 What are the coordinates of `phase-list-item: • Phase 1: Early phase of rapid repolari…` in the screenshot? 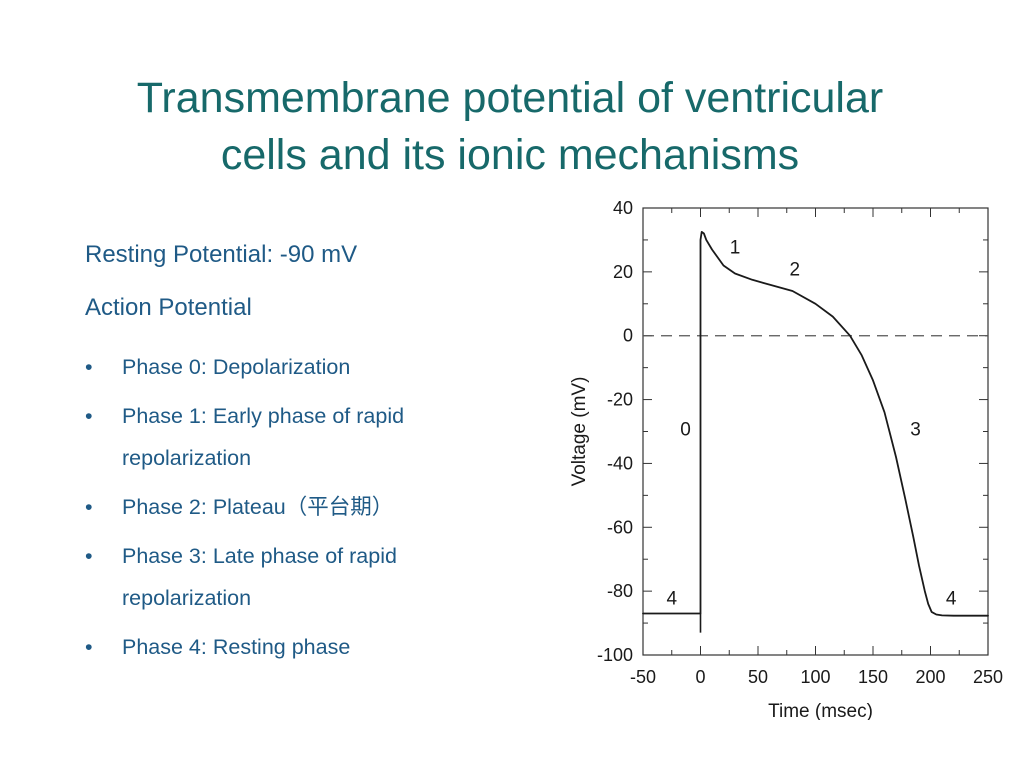 It's located at (320, 437).